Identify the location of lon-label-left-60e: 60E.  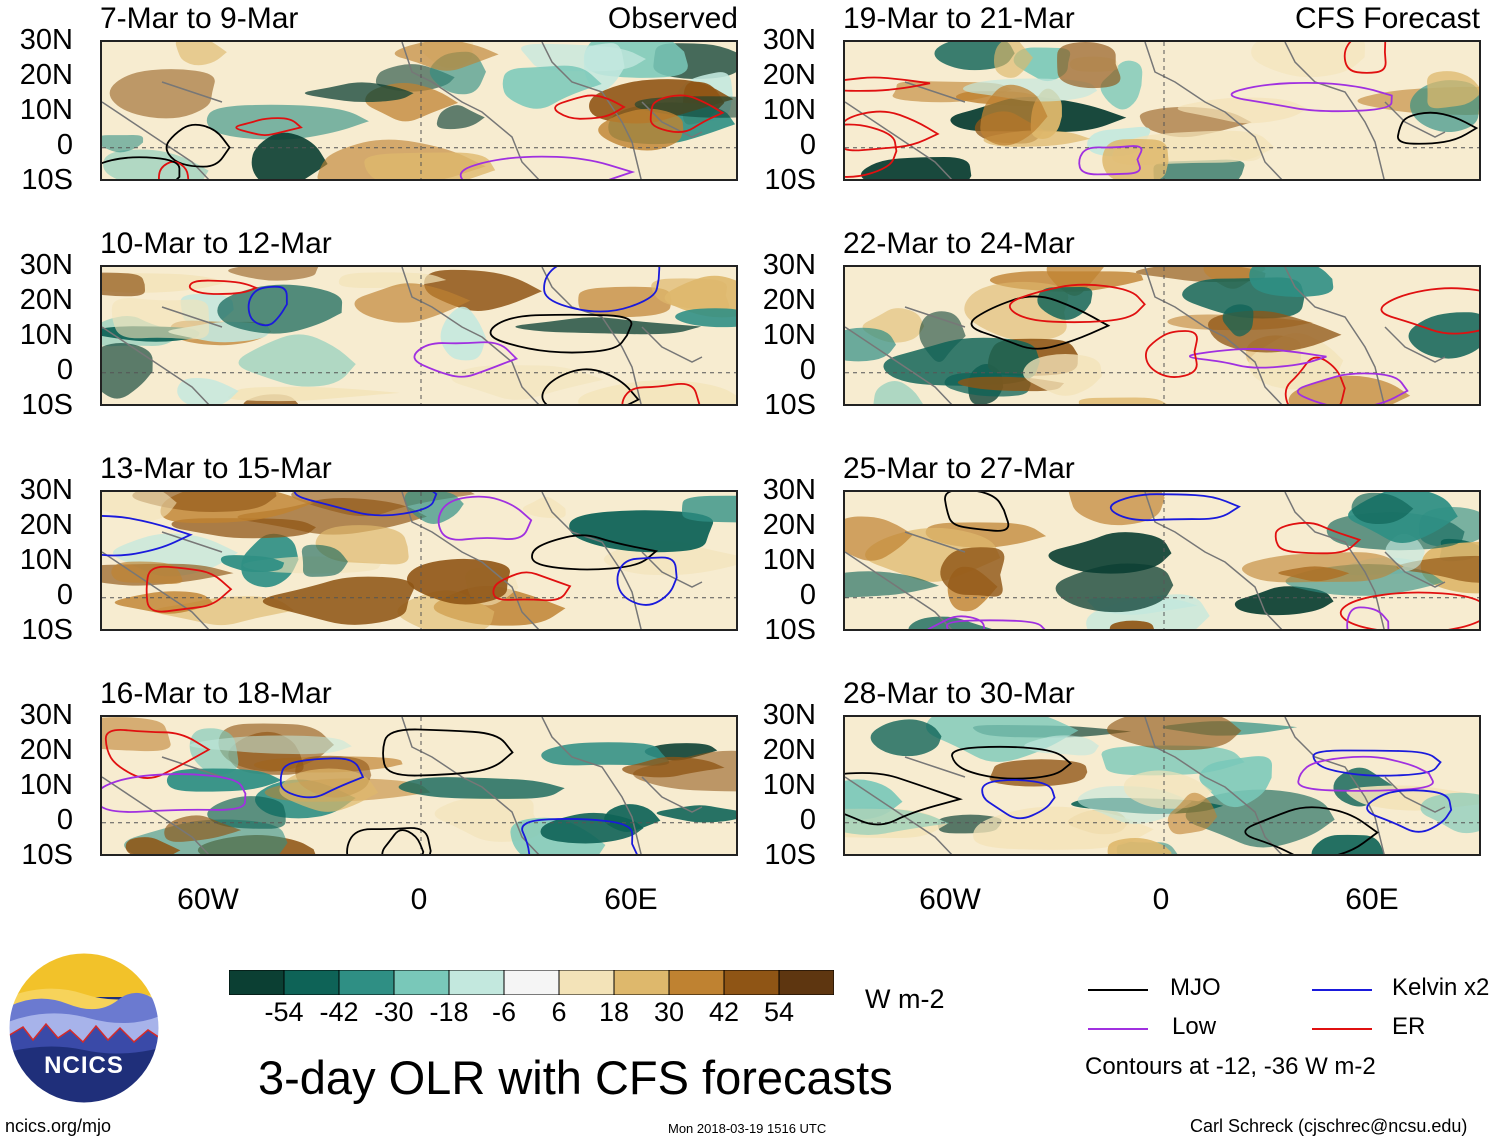
(631, 899).